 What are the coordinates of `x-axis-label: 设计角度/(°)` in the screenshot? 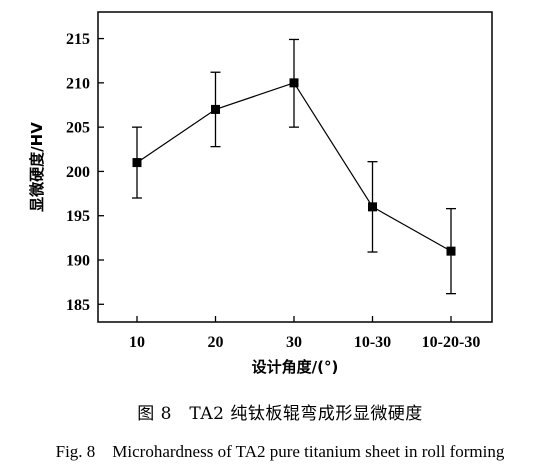 It's located at (295, 367).